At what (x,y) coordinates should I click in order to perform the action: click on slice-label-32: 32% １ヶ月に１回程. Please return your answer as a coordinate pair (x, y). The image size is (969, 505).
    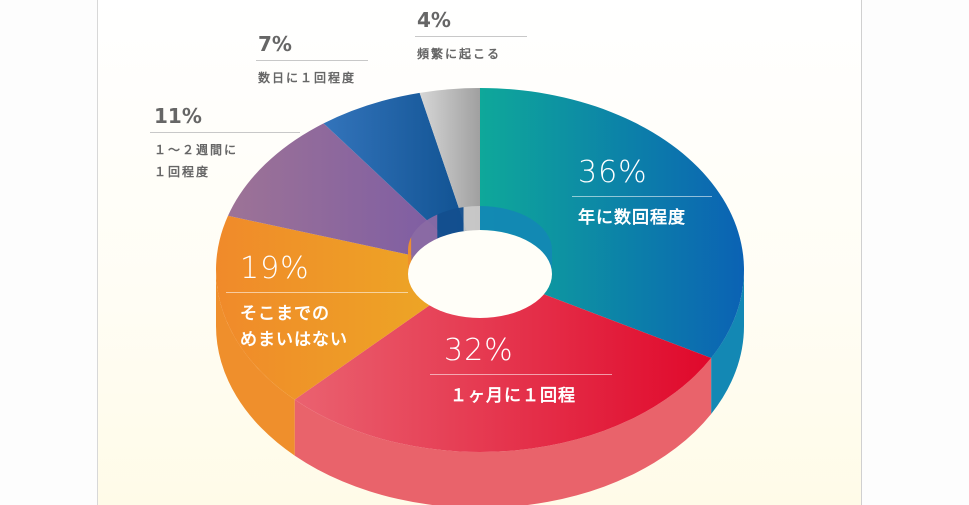
    Looking at the image, I should click on (521, 371).